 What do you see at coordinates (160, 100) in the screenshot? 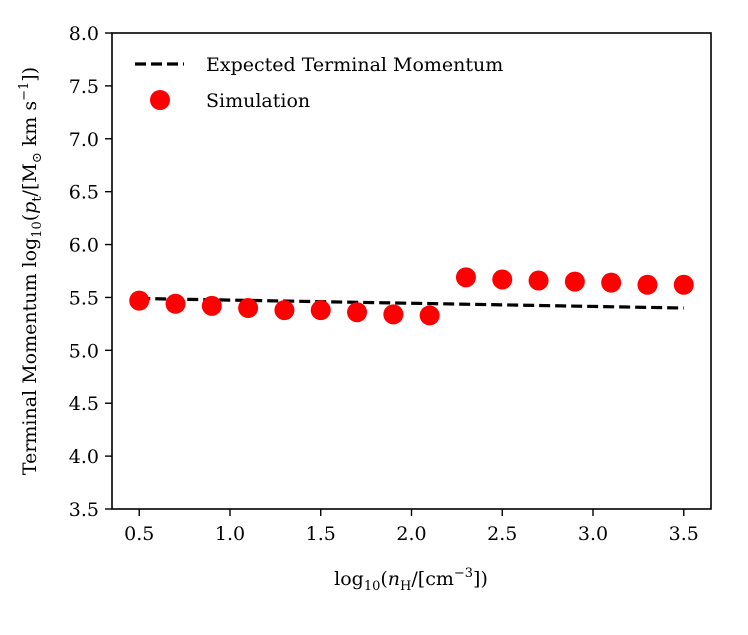
I see `legend-dot-marker` at bounding box center [160, 100].